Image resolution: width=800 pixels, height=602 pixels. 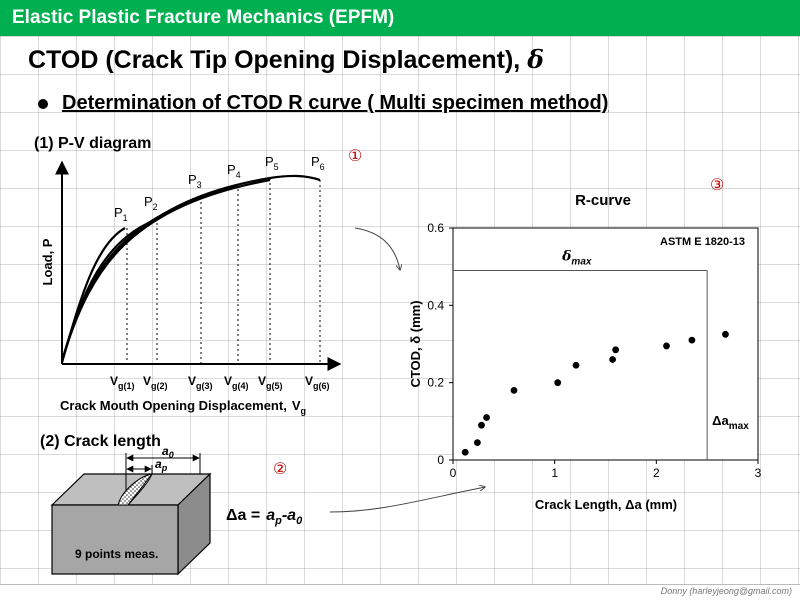 I want to click on pv-heading: (1) P-V diagram, so click(x=92, y=143).